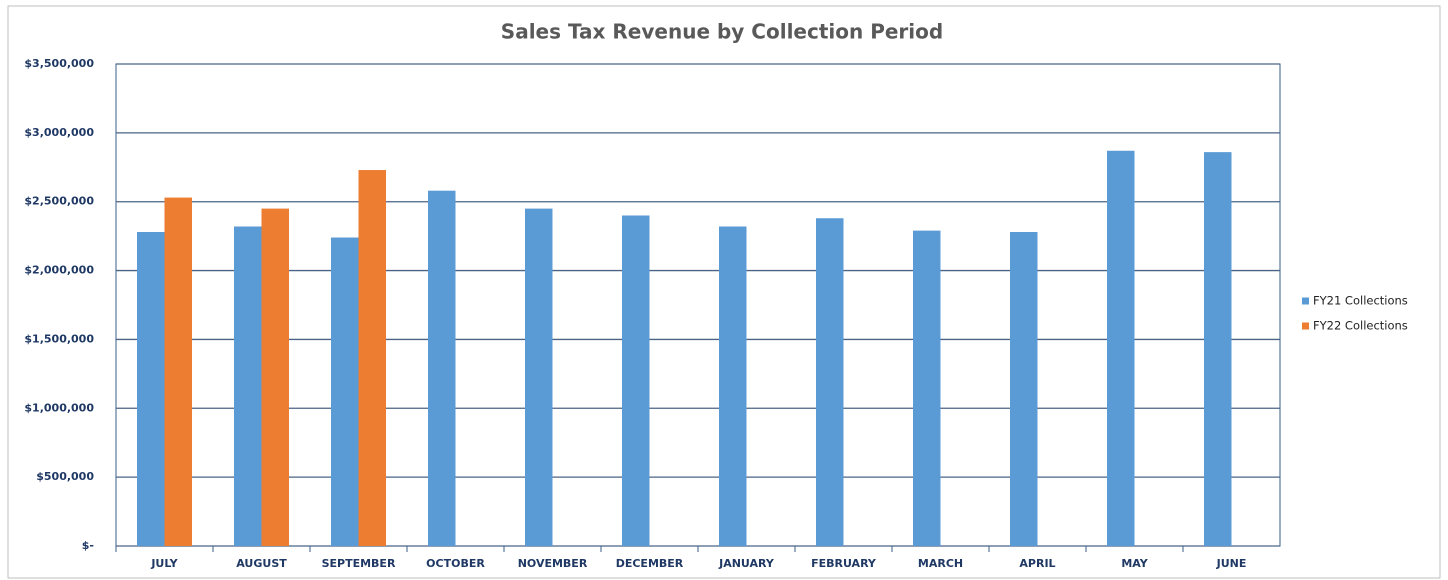 The height and width of the screenshot is (580, 1448). What do you see at coordinates (1134, 563) in the screenshot?
I see `x-tick-label: MAY` at bounding box center [1134, 563].